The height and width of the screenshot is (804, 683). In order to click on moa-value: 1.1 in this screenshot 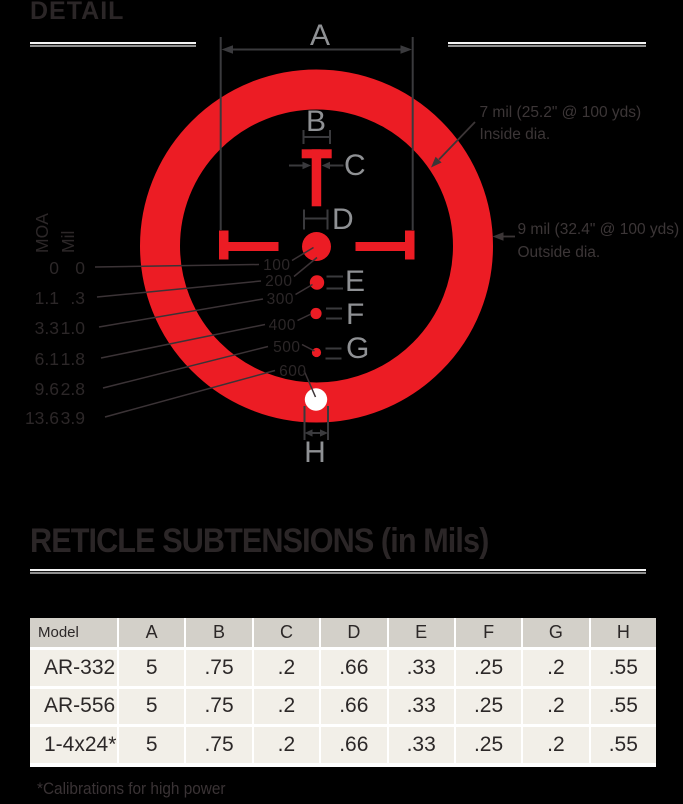, I will do `click(47, 298)`.